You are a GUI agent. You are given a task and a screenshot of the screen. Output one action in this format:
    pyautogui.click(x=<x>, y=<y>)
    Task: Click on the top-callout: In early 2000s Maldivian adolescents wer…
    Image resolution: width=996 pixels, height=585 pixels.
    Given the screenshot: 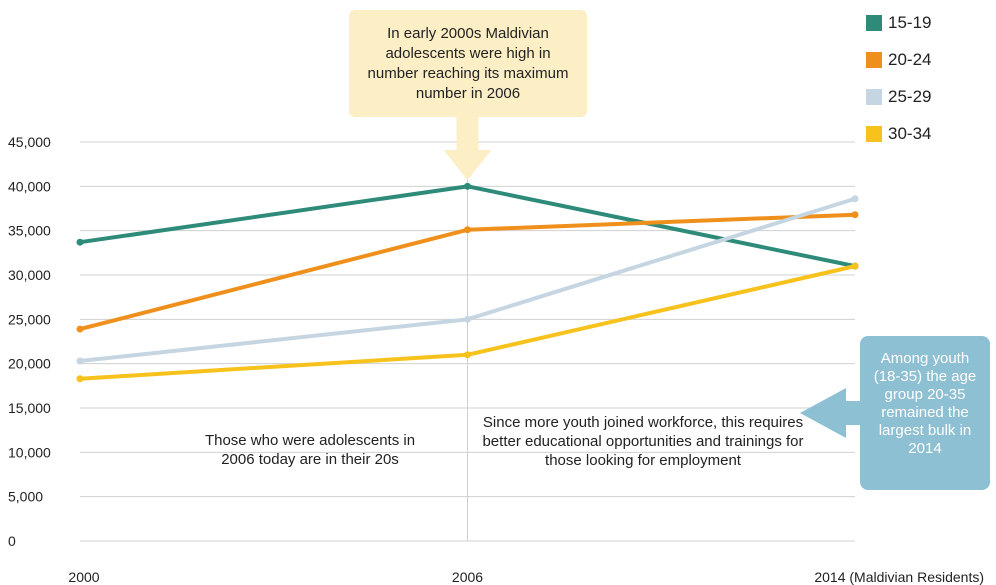 What is the action you would take?
    pyautogui.click(x=468, y=63)
    